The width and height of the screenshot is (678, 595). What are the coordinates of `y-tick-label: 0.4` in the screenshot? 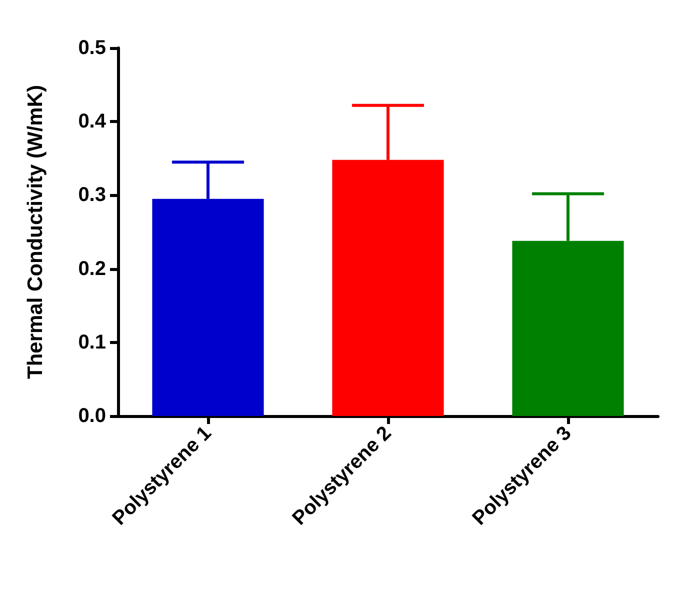 It's located at (92, 121).